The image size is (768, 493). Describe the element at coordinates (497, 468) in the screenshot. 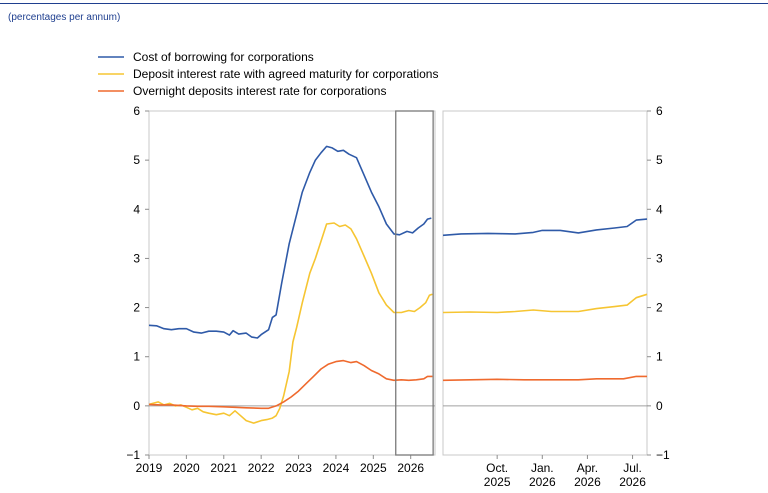

I see `x-tick-label-right-month: Oct.` at that location.